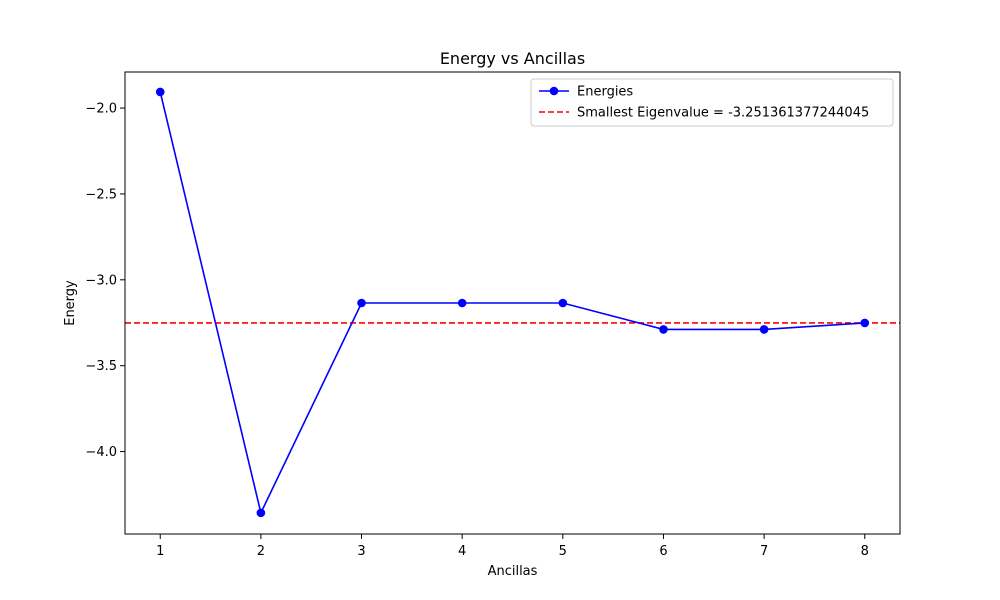 This screenshot has height=600, width=1000. What do you see at coordinates (101, 109) in the screenshot?
I see `y-tick-label: −2.0` at bounding box center [101, 109].